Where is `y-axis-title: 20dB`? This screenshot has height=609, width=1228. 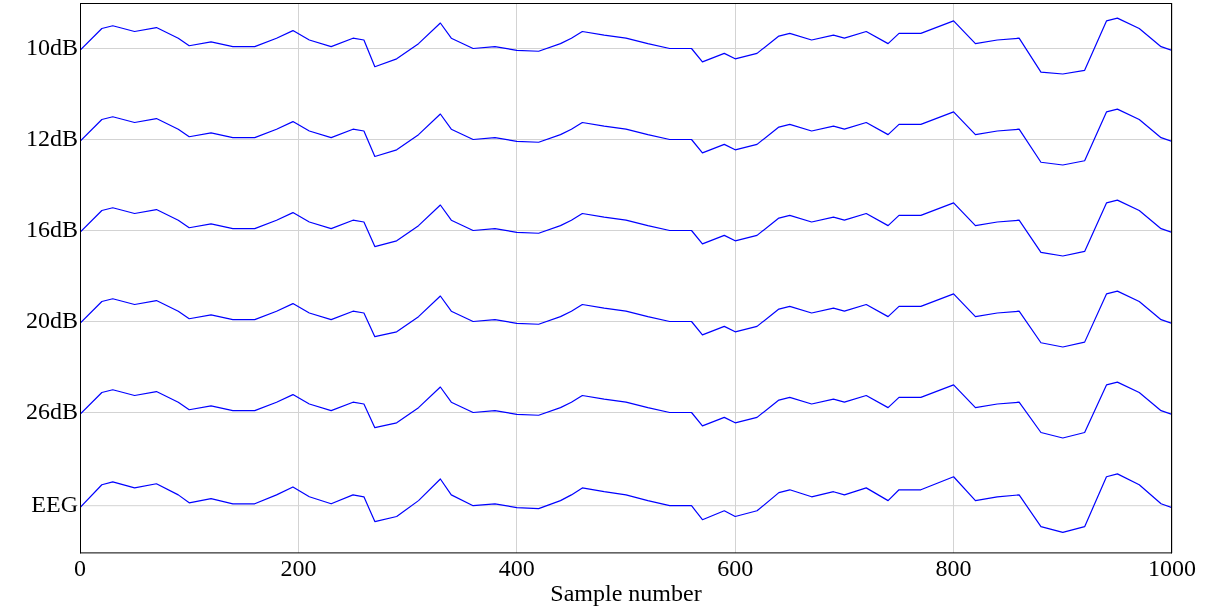
y-axis-title: 20dB is located at coordinates (51, 319).